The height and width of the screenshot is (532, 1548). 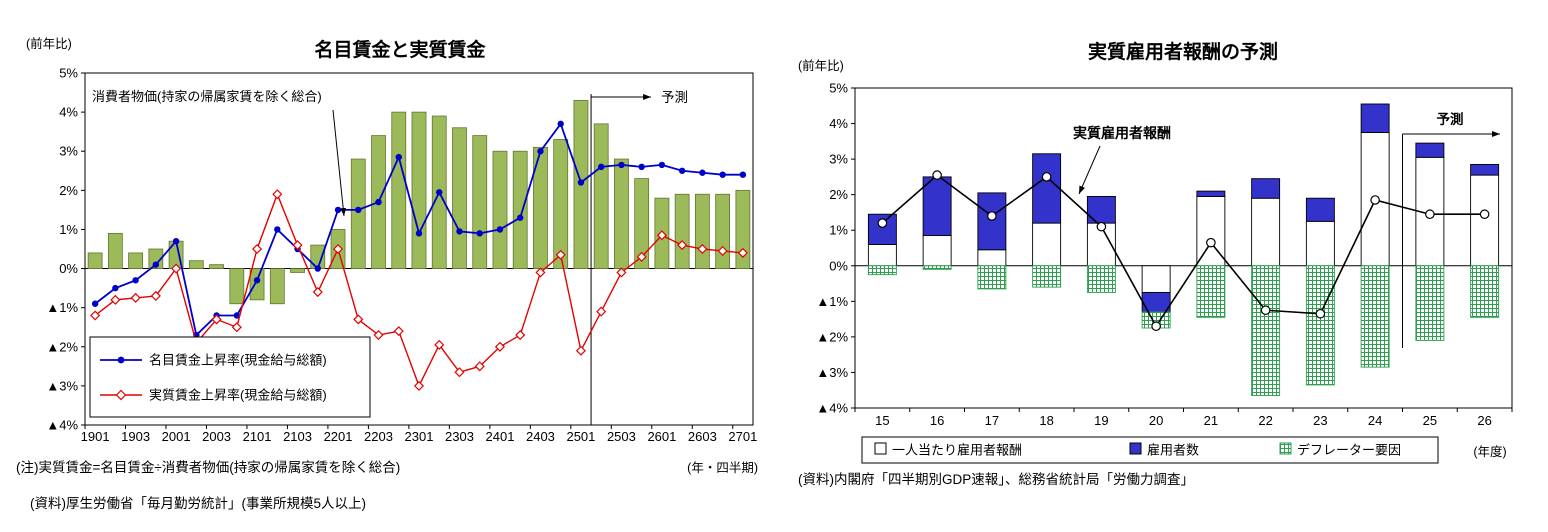 What do you see at coordinates (1183, 331) in the screenshot?
I see `deflator-bars` at bounding box center [1183, 331].